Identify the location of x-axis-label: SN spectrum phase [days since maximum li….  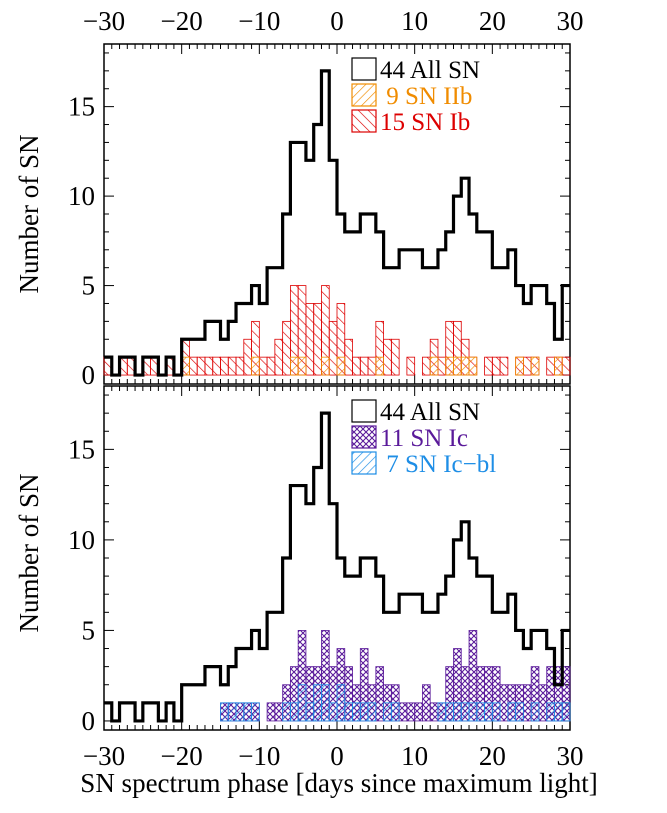
(338, 783).